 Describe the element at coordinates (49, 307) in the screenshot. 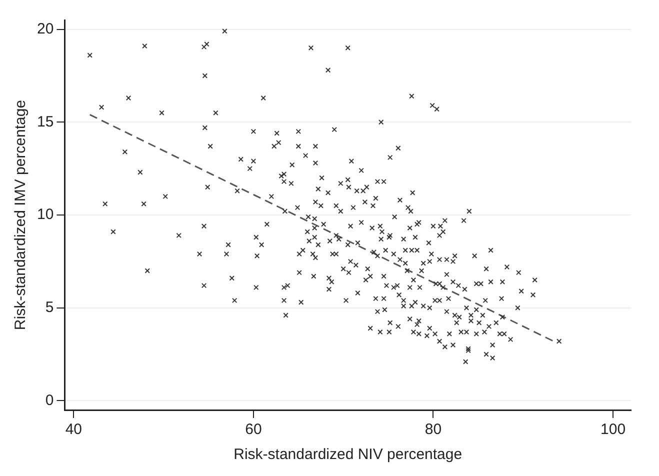

I see `y-tick-label: 5` at that location.